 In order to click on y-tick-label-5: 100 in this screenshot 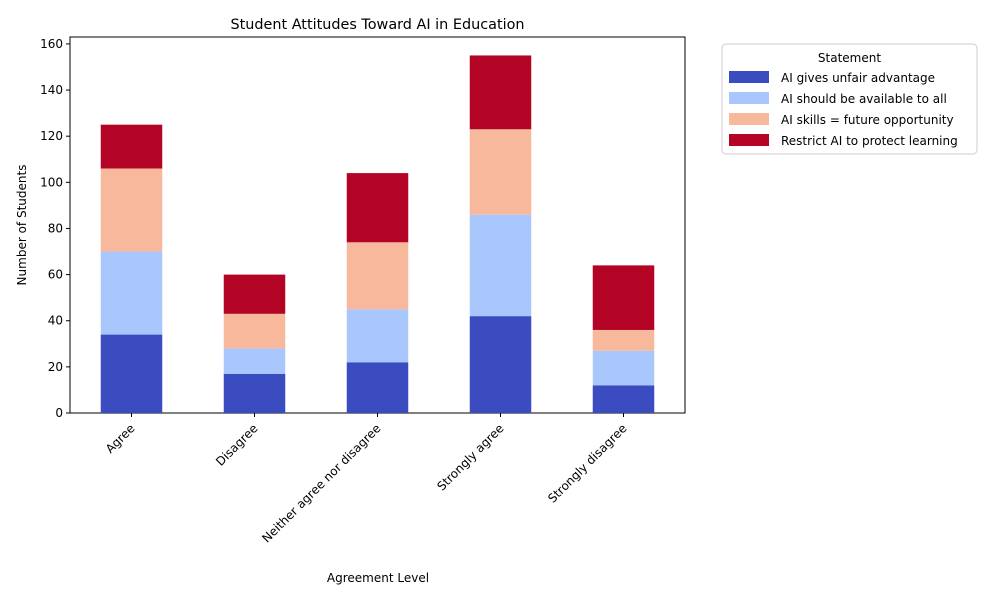, I will do `click(51, 182)`.